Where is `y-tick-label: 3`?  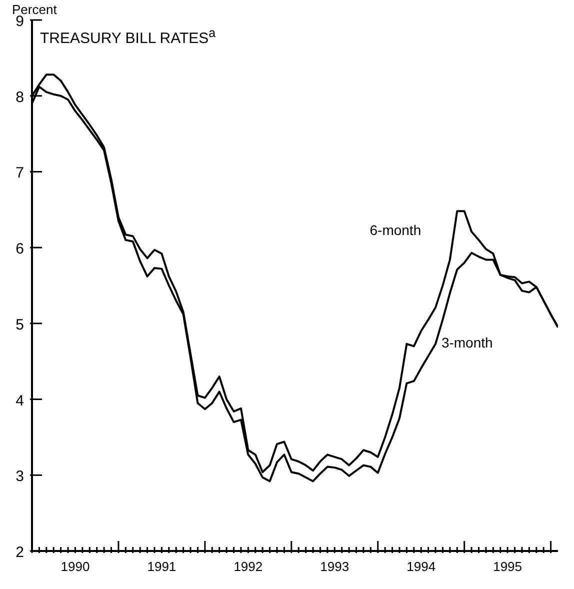 y-tick-label: 3 is located at coordinates (20, 477).